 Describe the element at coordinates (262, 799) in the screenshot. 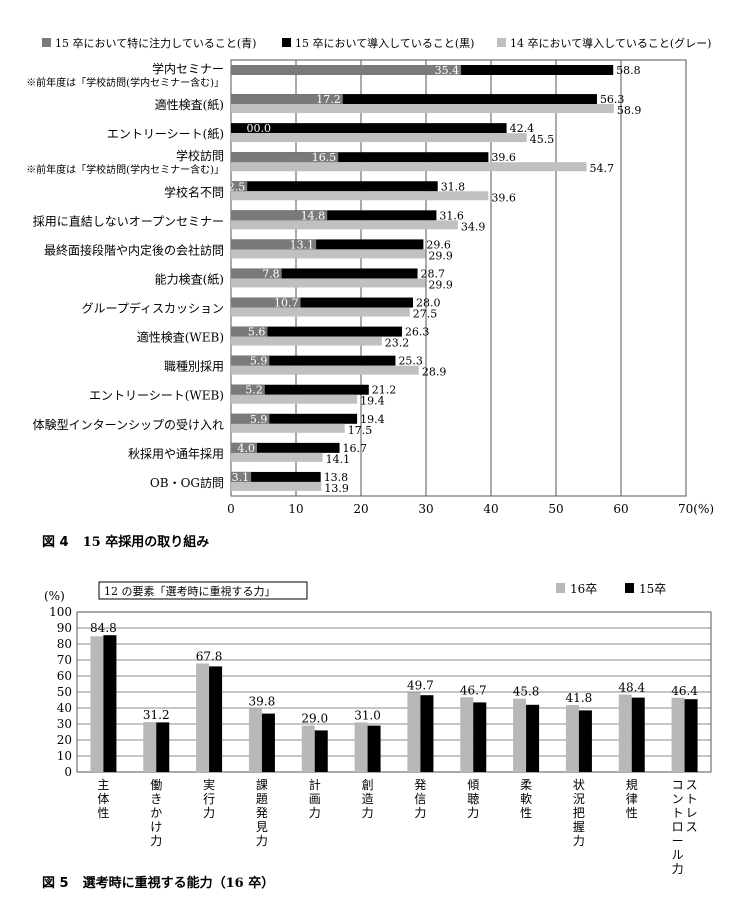

I see `category-label-char: 題` at that location.